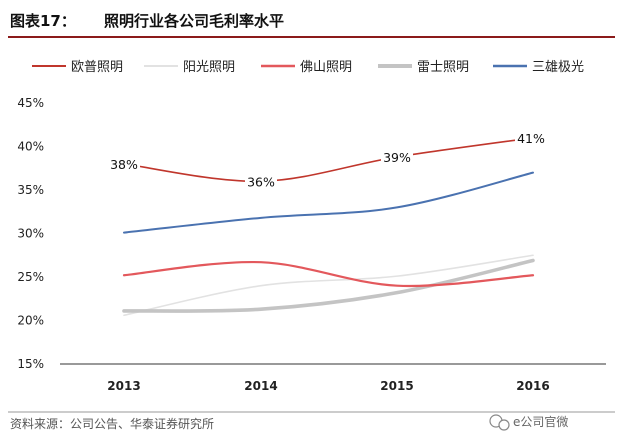 This screenshot has height=447, width=623. Describe the element at coordinates (396, 386) in the screenshot. I see `x-tick-label: 2015` at that location.